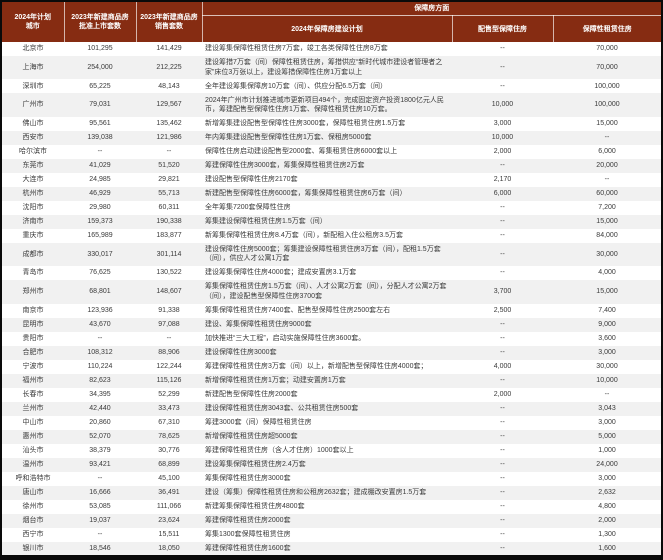  Describe the element at coordinates (169, 67) in the screenshot. I see `sold-cell: 212,225` at that location.